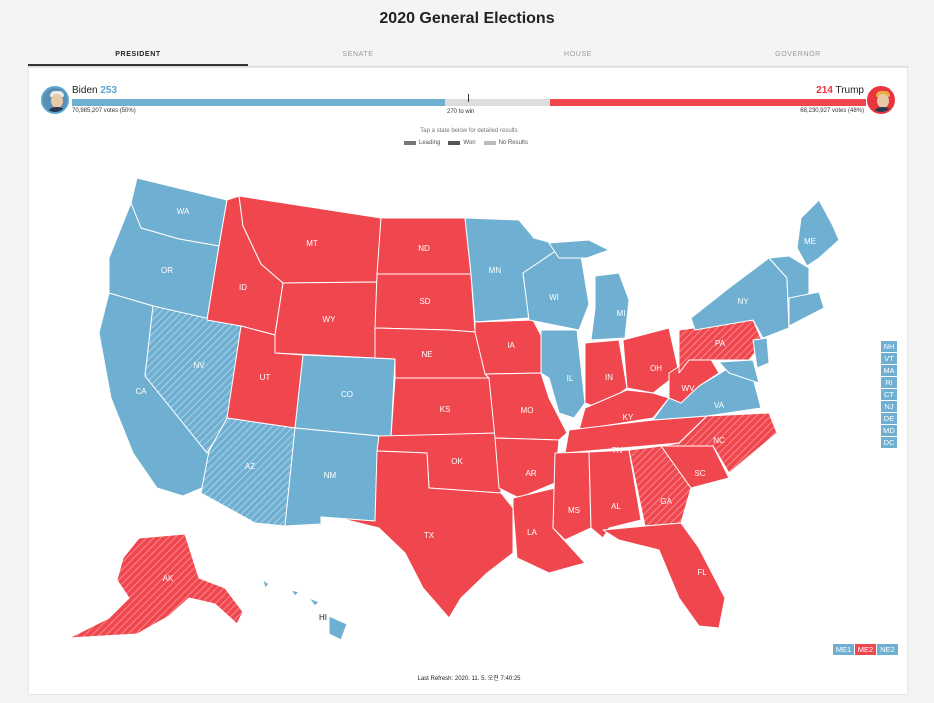 The width and height of the screenshot is (934, 703). What do you see at coordinates (849, 90) in the screenshot?
I see `trump-label: Trump` at bounding box center [849, 90].